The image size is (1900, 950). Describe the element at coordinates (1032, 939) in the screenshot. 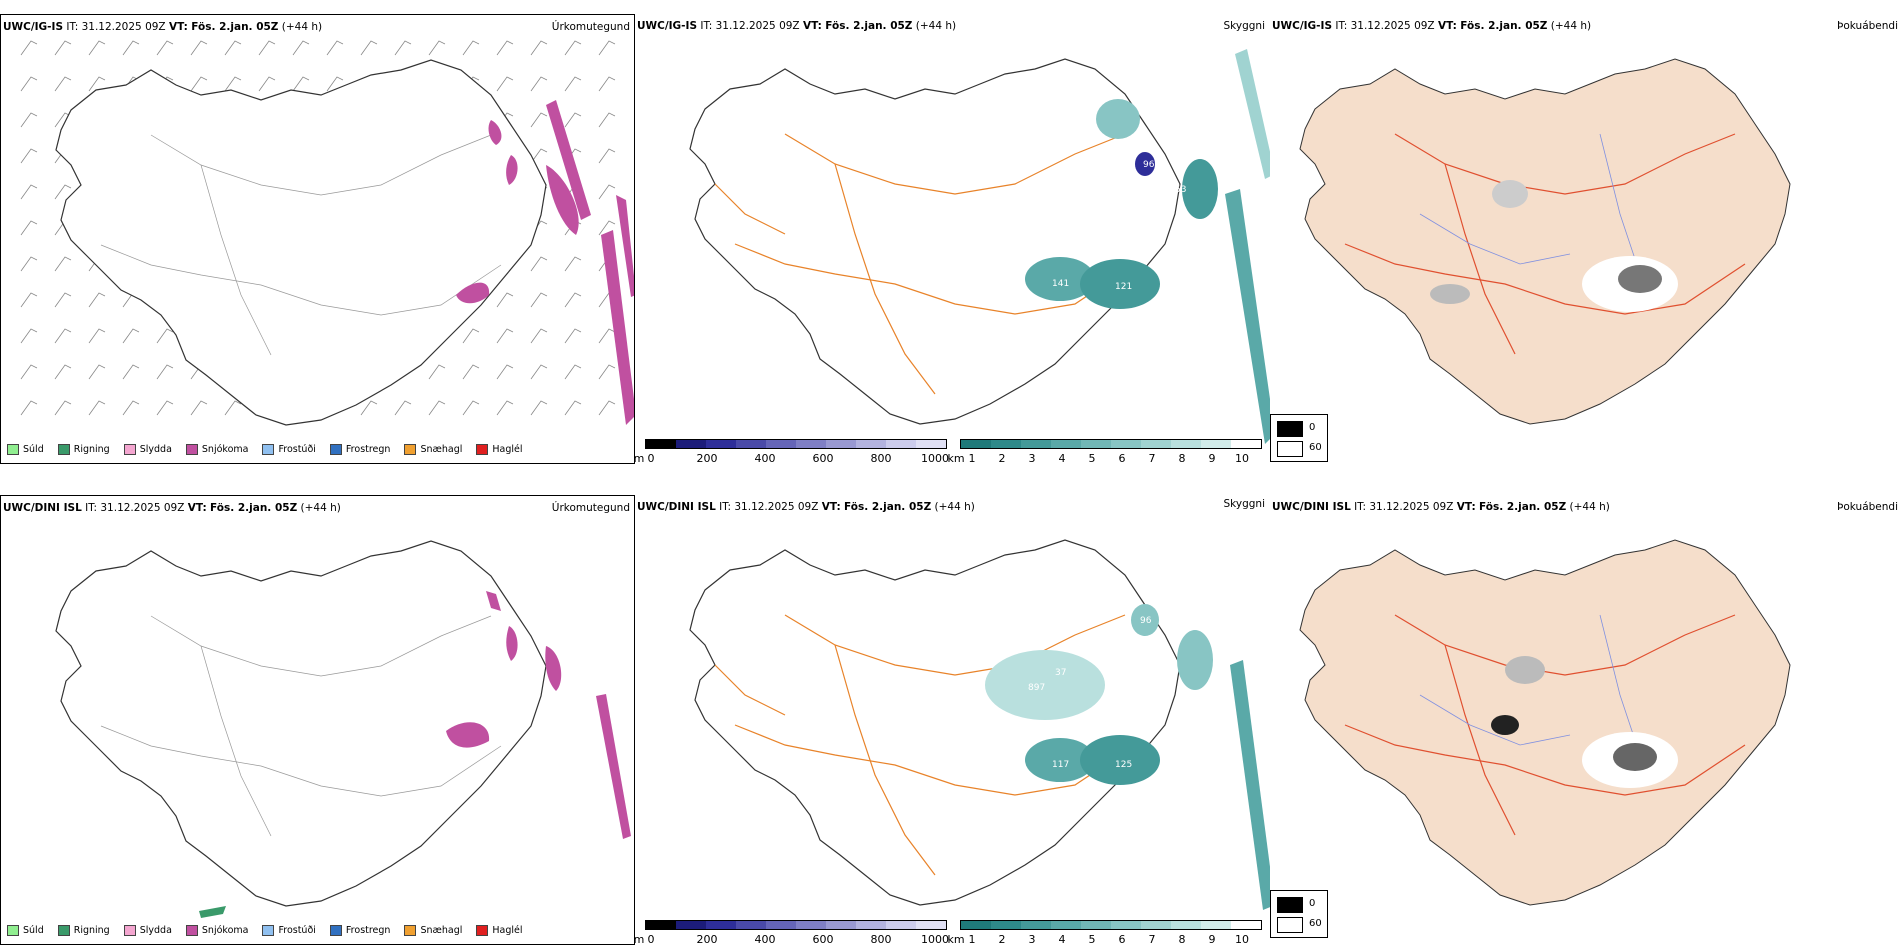

I see `colorbar-tick: 3` at that location.